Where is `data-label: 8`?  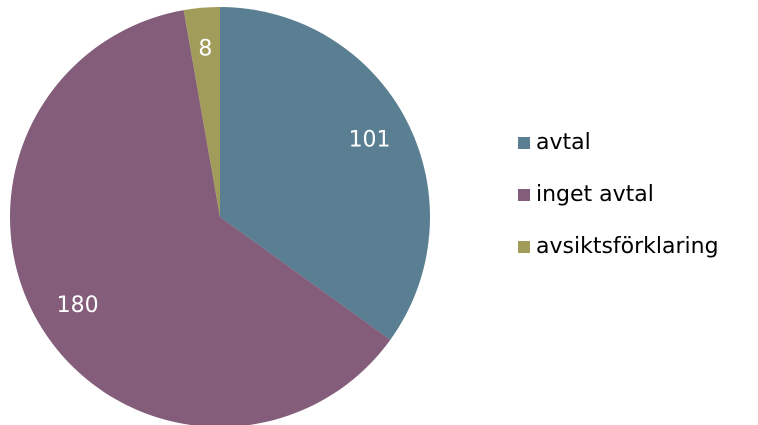
data-label: 8 is located at coordinates (205, 49).